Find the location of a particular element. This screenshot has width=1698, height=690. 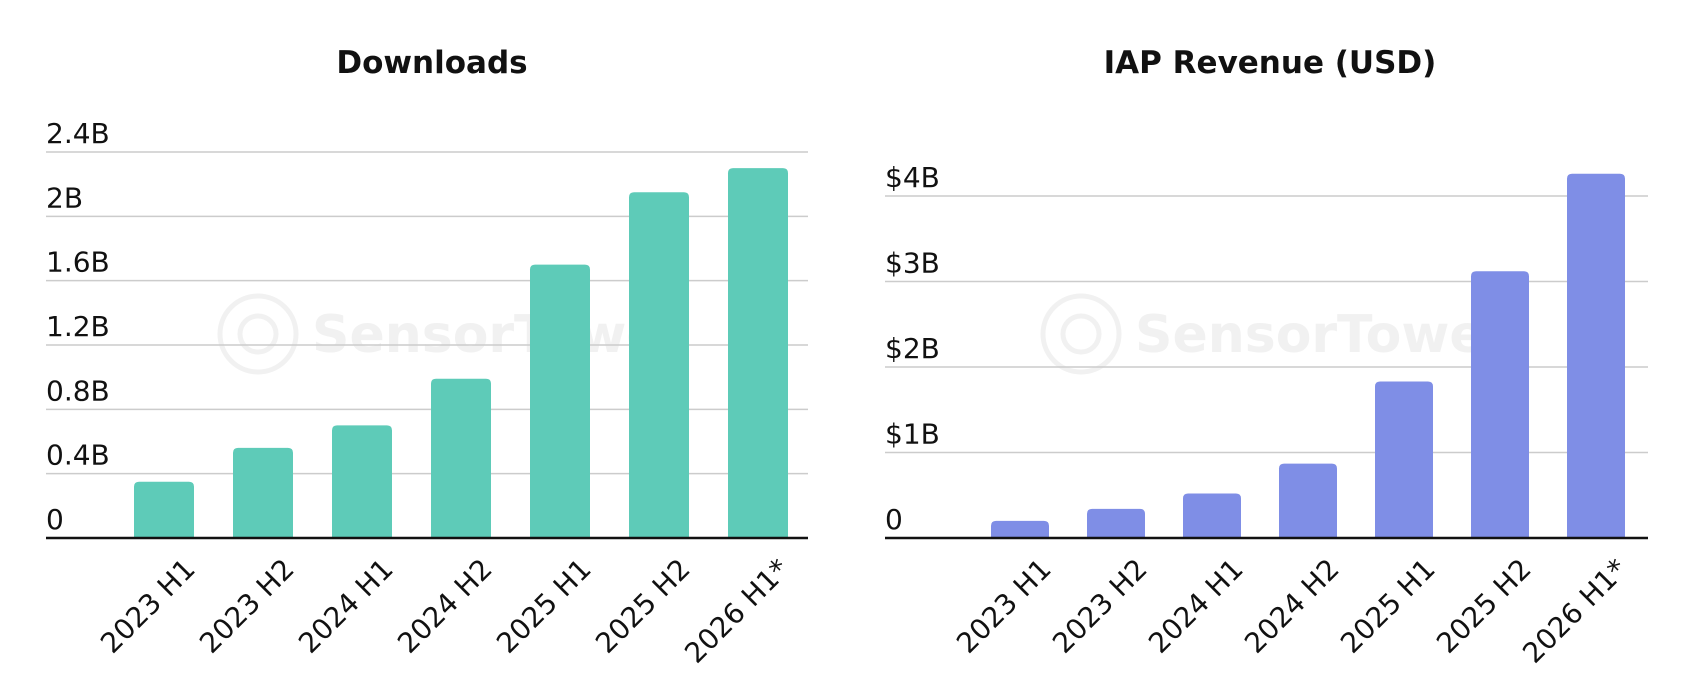

y-tick-label: $2B is located at coordinates (912, 348).